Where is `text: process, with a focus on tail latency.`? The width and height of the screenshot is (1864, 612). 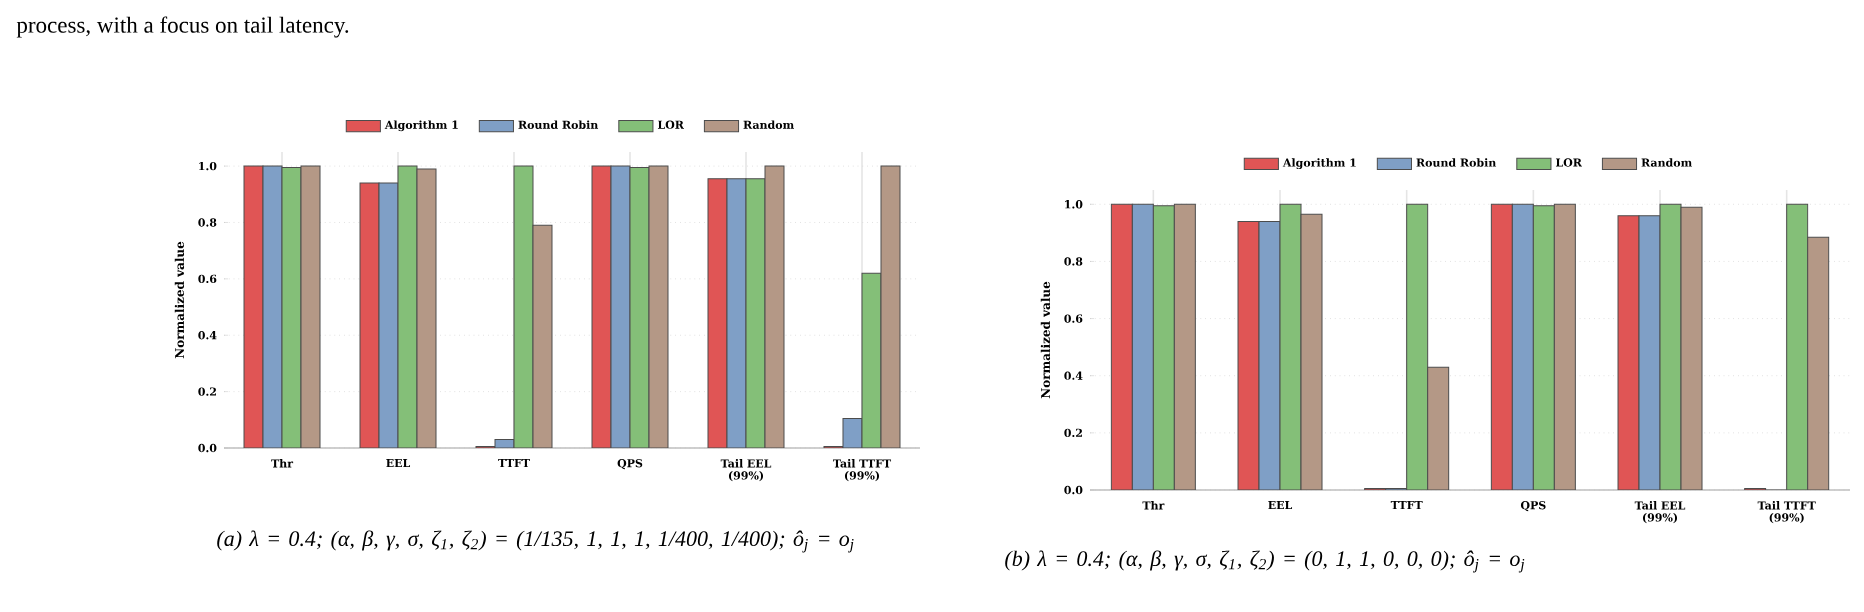
text: process, with a focus on tail latency. is located at coordinates (182, 27).